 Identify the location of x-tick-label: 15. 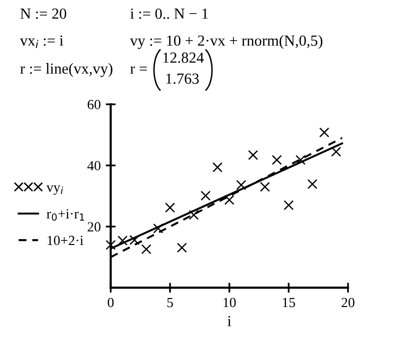
(289, 303).